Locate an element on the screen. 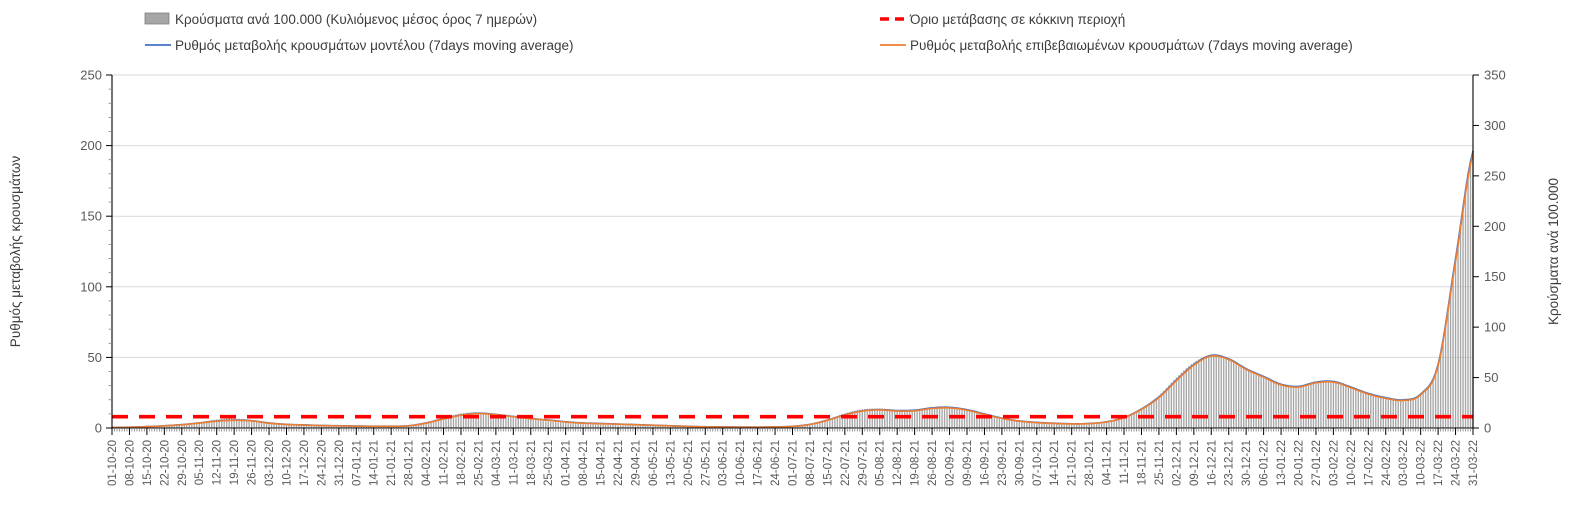 The width and height of the screenshot is (1575, 507). x-axis-label: 18-03-21 is located at coordinates (532, 463).